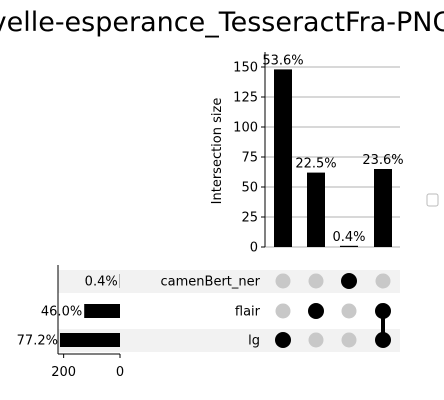 The width and height of the screenshot is (444, 400). What do you see at coordinates (211, 282) in the screenshot?
I see `set-label: camenBert_ner` at bounding box center [211, 282].